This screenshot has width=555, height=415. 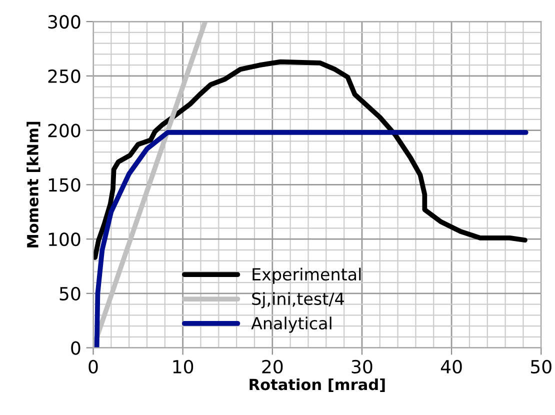 What do you see at coordinates (64, 185) in the screenshot?
I see `y-tick-label: 150` at bounding box center [64, 185].